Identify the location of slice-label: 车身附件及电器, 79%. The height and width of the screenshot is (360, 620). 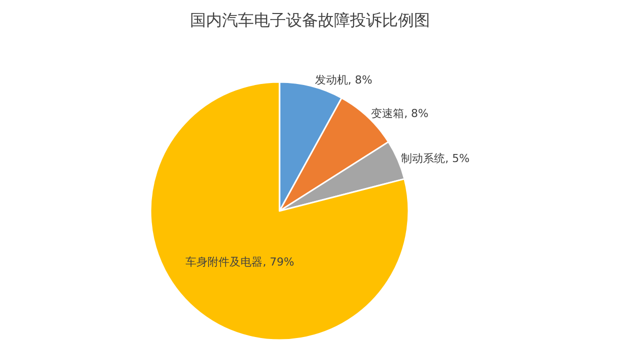
(240, 261).